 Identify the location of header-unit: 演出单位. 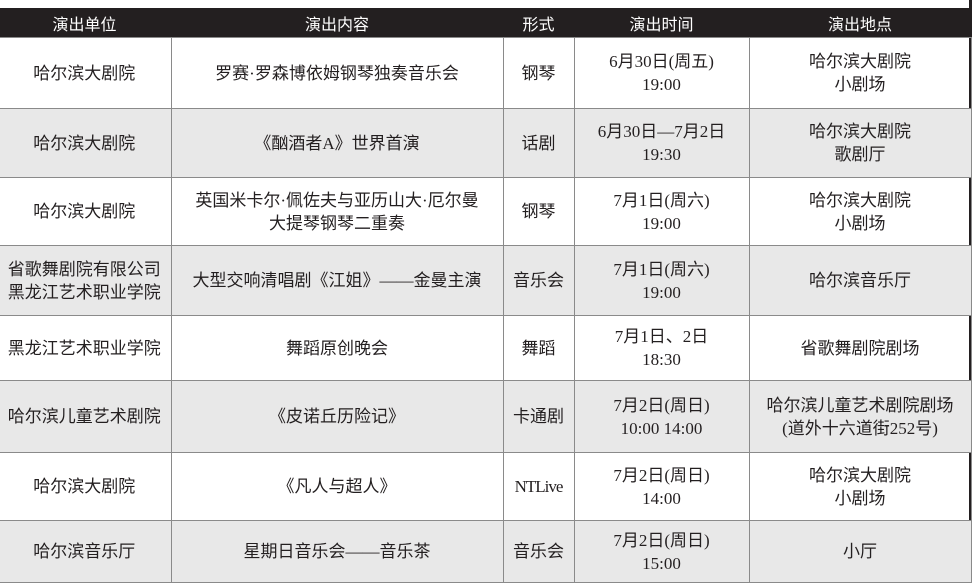
(85, 23).